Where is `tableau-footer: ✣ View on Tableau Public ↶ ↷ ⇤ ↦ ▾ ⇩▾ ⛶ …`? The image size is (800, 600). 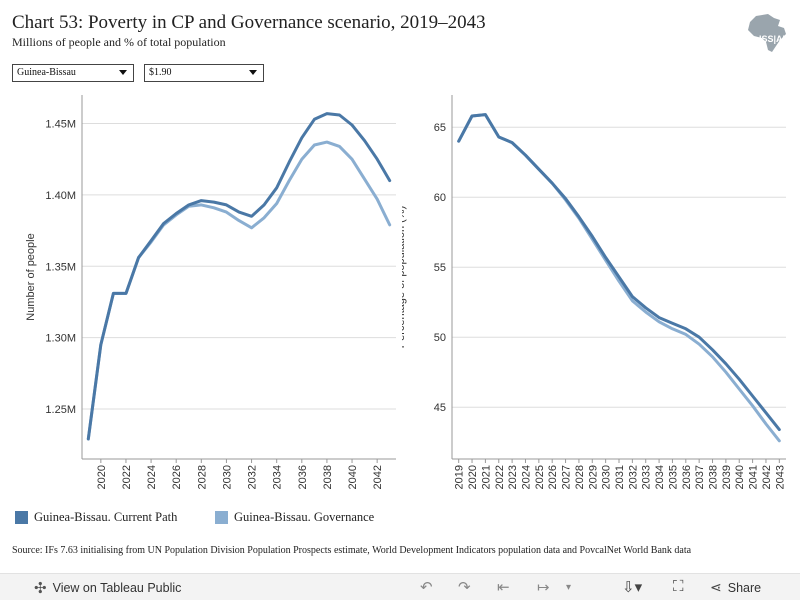 tableau-footer: ✣ View on Tableau Public ↶ ↷ ⇤ ↦ ▾ ⇩▾ ⛶ … is located at coordinates (400, 586).